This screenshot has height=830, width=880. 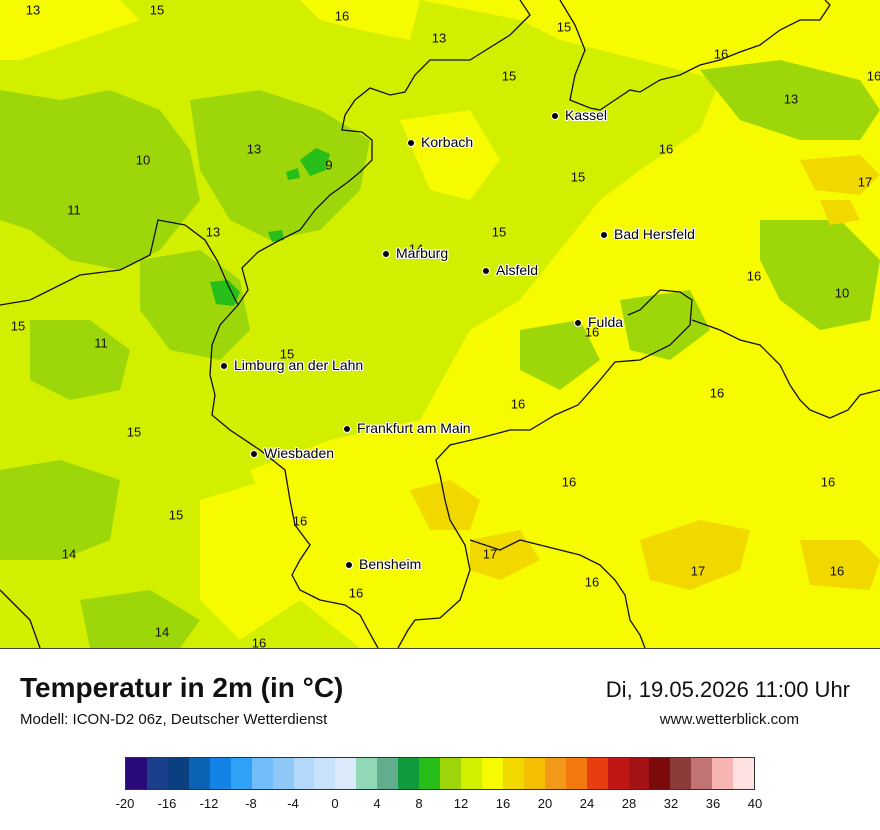 What do you see at coordinates (503, 803) in the screenshot?
I see `legend-tick: 16` at bounding box center [503, 803].